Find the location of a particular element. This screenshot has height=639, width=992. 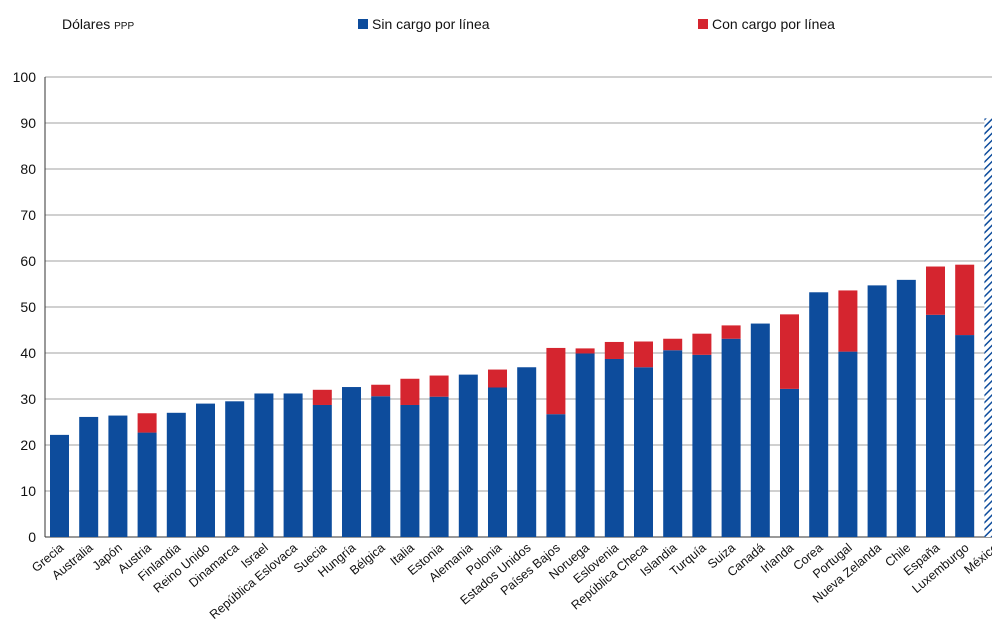

bar-con-cargo-luxemburgo is located at coordinates (965, 300).